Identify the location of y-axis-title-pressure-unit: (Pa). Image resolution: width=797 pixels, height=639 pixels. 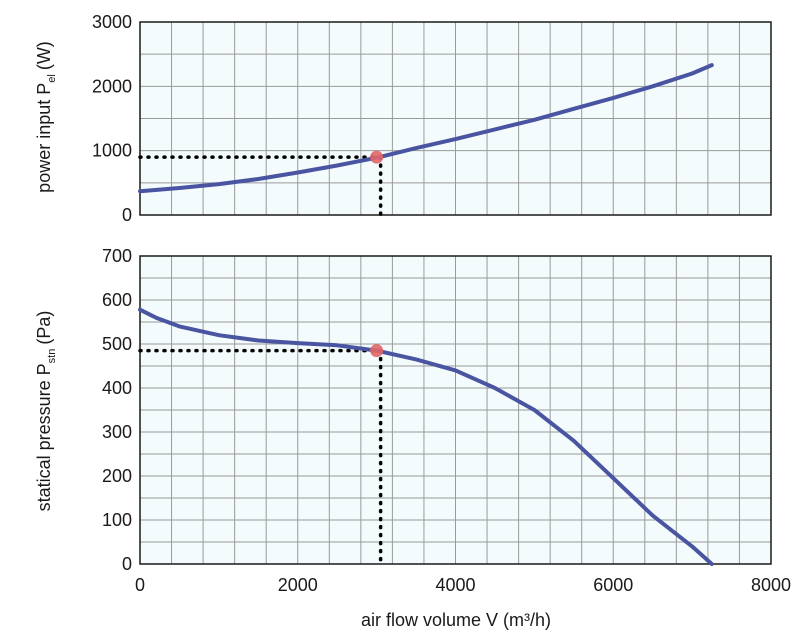
(44, 328).